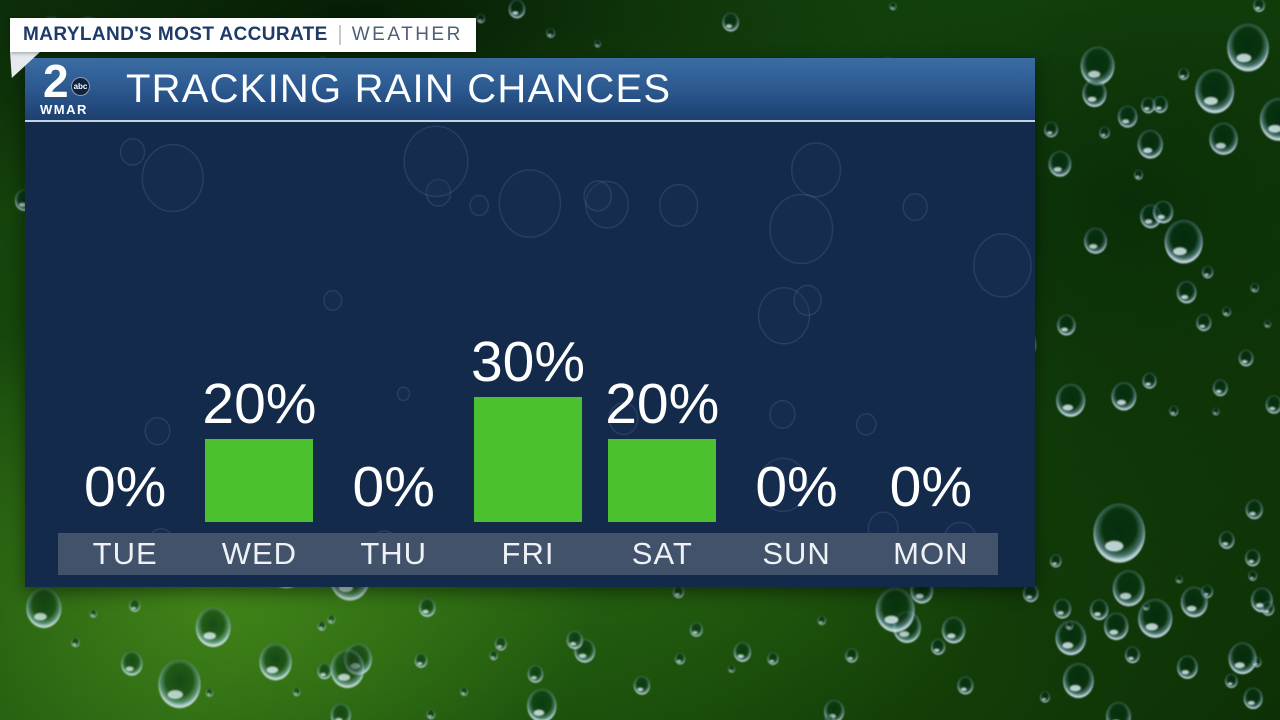 This screenshot has height=720, width=1280. Describe the element at coordinates (407, 34) in the screenshot. I see `banner-section-label: WEATHER` at that location.